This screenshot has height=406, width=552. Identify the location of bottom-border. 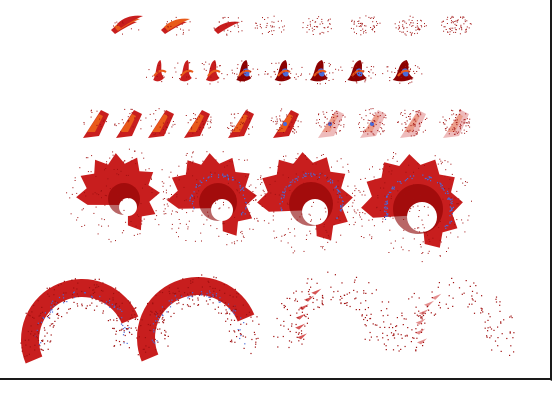
(276, 379).